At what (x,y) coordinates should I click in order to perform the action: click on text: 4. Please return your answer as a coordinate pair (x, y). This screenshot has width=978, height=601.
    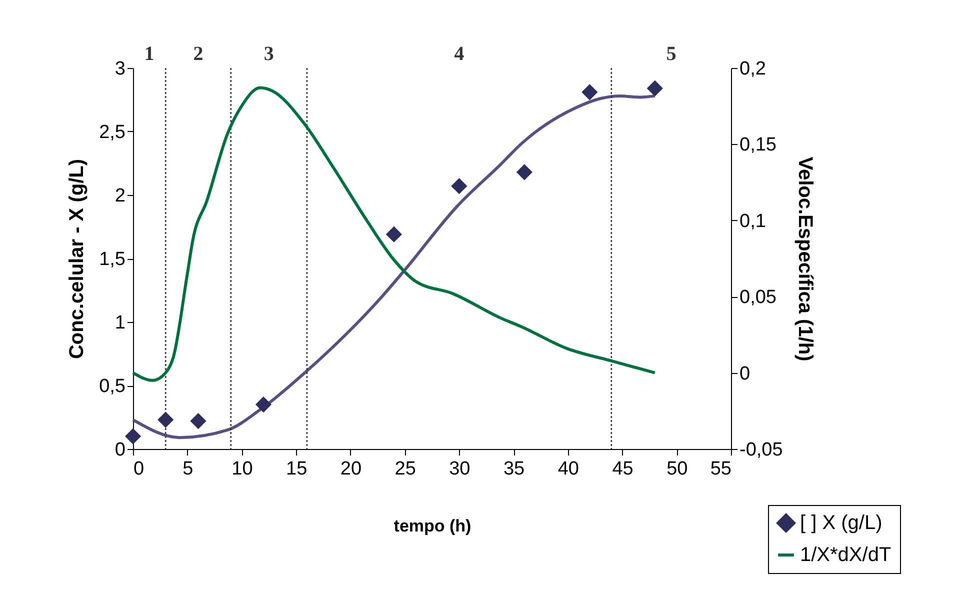
    Looking at the image, I should click on (459, 54).